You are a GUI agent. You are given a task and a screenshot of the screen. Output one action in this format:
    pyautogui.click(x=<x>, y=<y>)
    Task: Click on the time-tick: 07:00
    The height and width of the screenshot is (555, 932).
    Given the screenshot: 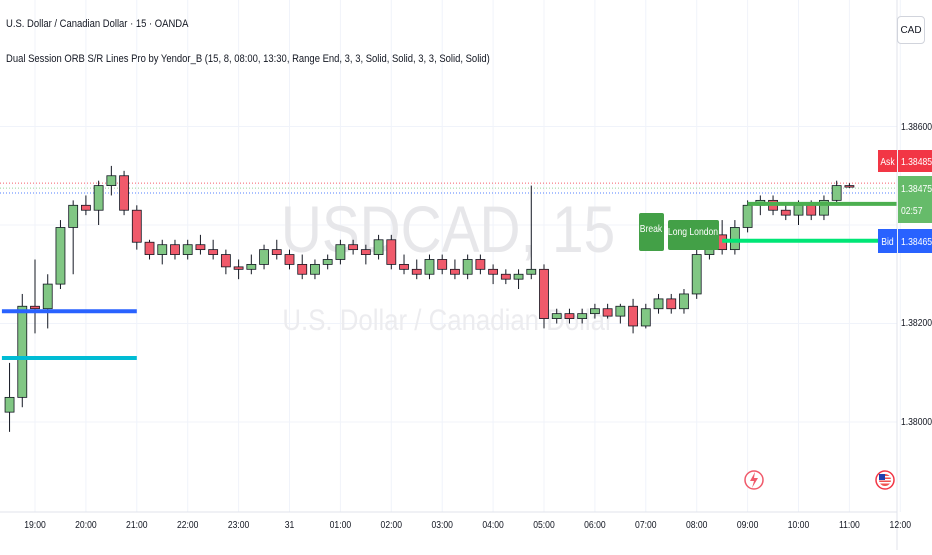 What is the action you would take?
    pyautogui.click(x=645, y=524)
    